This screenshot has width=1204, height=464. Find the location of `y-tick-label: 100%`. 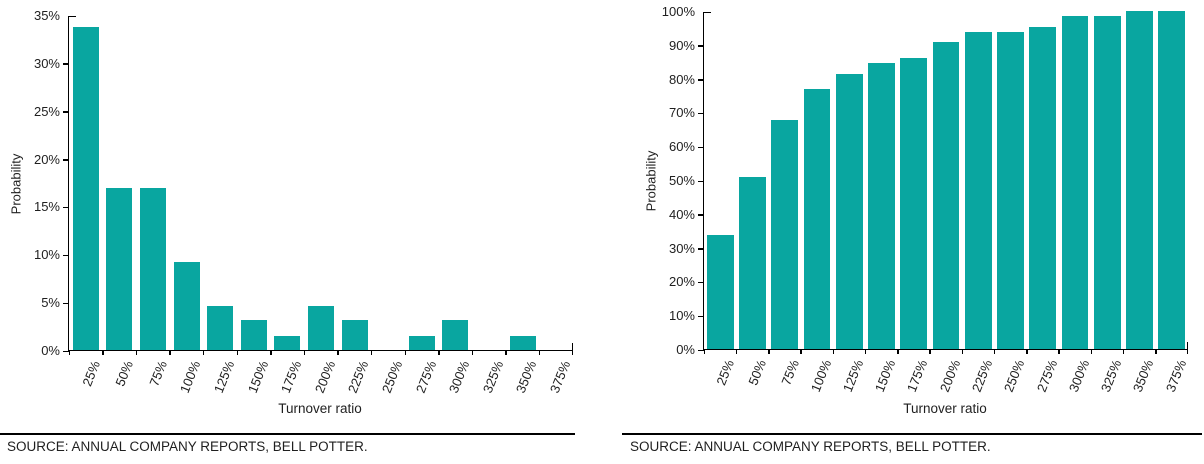

y-tick-label: 100% is located at coordinates (678, 11).